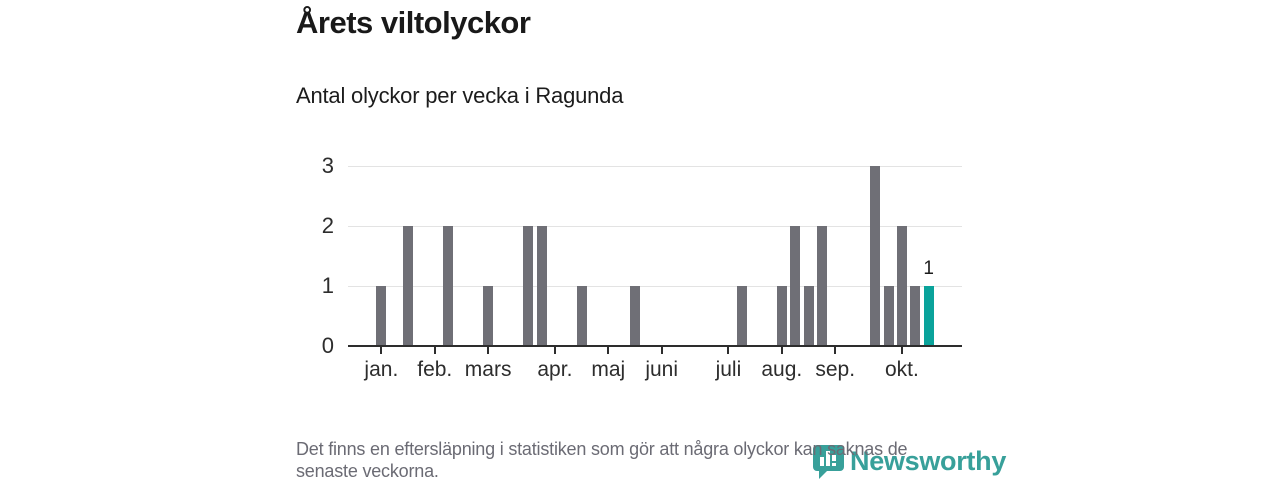 The image size is (1280, 480). Describe the element at coordinates (460, 95) in the screenshot. I see `chart-subtitle: Antal olyckor per vecka i Ragunda` at that location.